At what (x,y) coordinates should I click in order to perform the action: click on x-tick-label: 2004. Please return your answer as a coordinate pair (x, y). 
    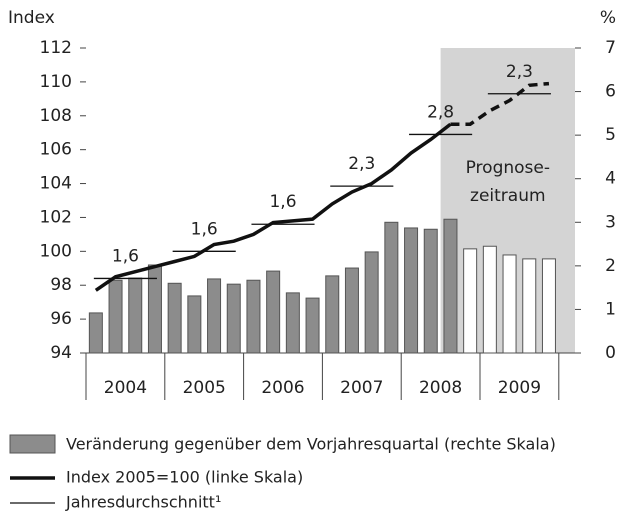
    Looking at the image, I should click on (125, 388).